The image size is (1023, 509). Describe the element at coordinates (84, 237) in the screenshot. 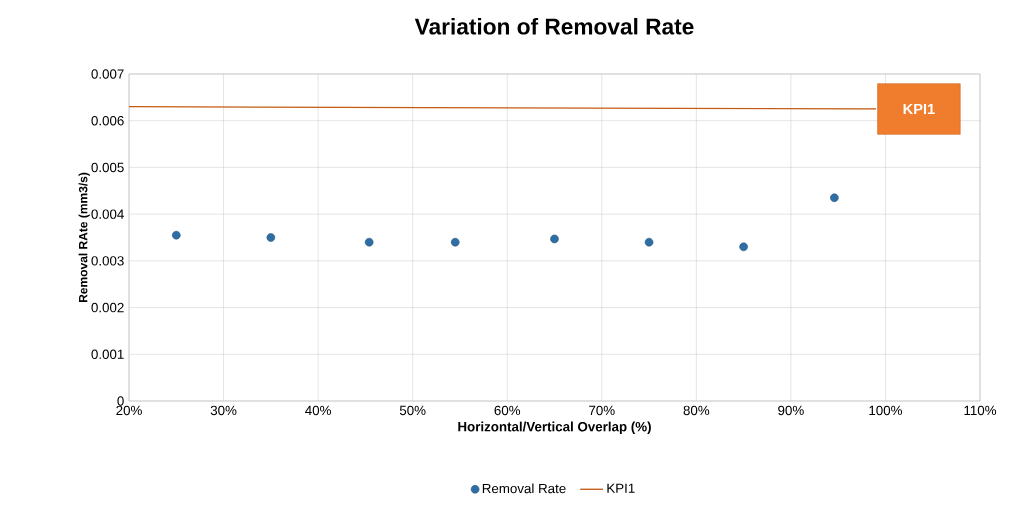

I see `y-axis-title: Removal RAte (mm3/s)` at that location.